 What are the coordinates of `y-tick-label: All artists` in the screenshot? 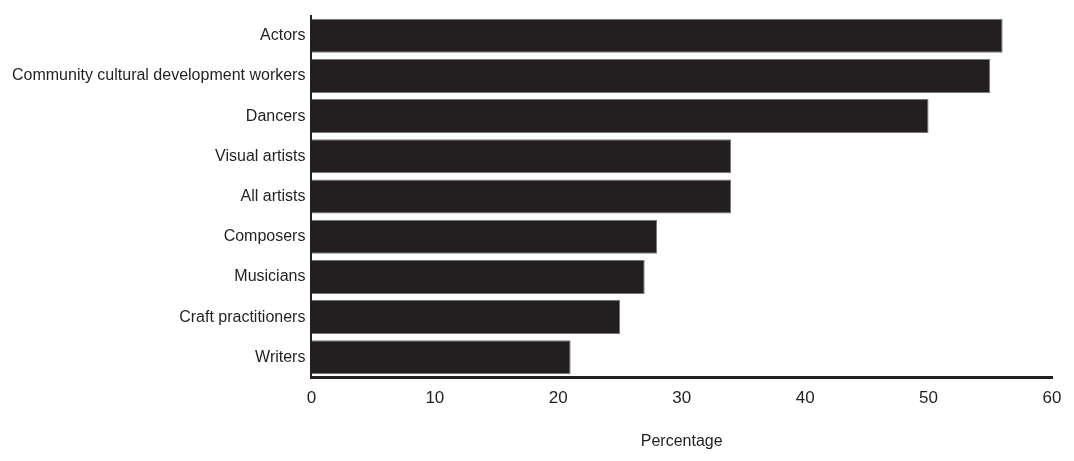 It's located at (273, 195).